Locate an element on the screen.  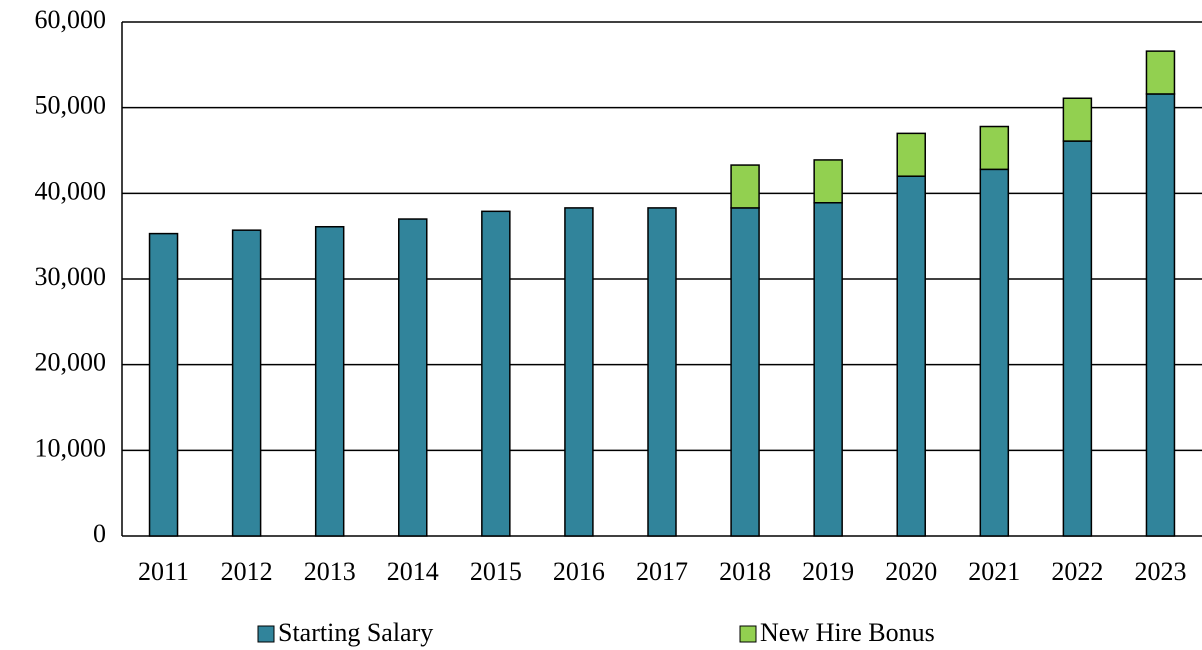
x-tick-label: 2020 is located at coordinates (911, 571).